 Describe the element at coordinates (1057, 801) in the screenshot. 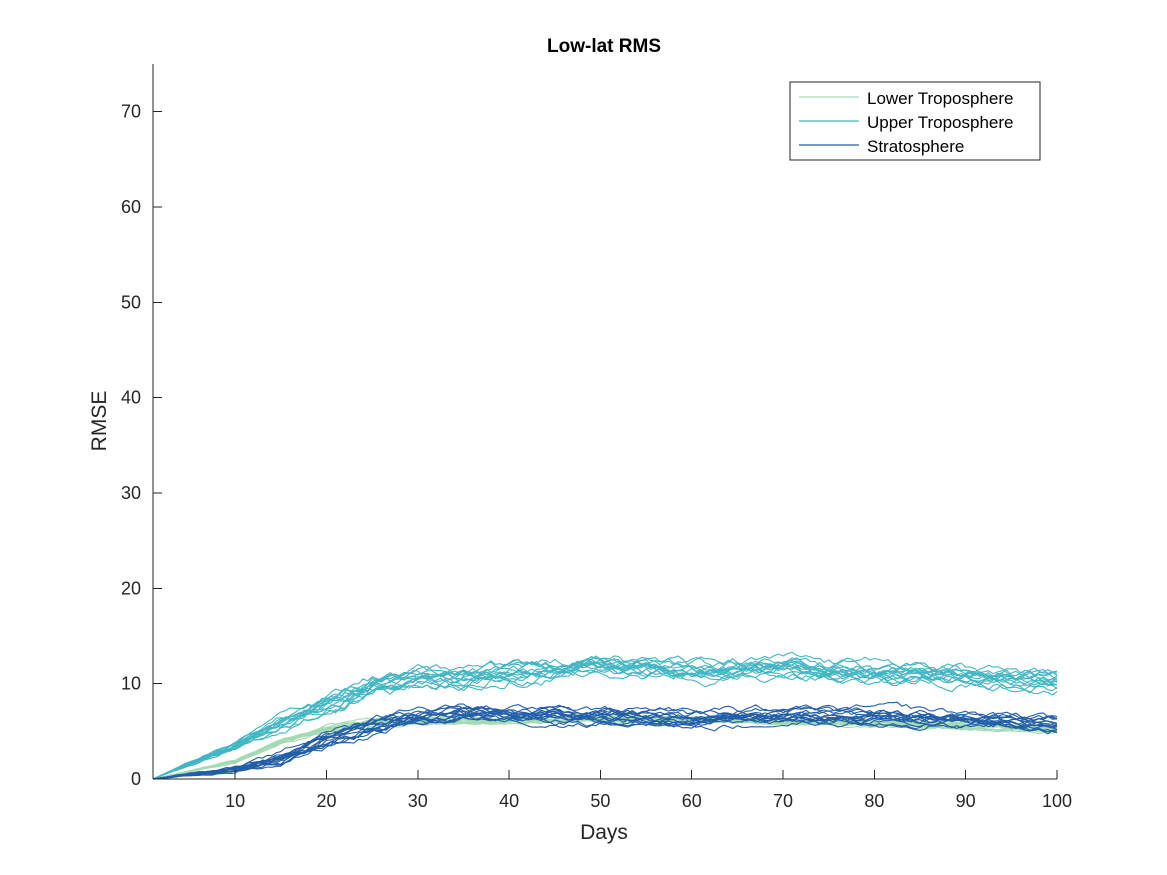

I see `x-tick-label: 100` at that location.